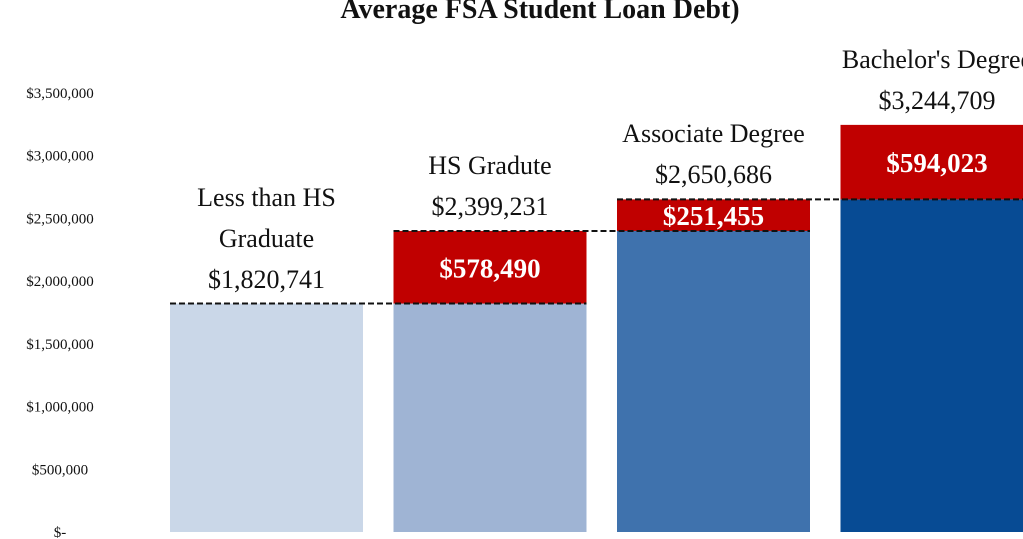 This screenshot has height=539, width=1023. What do you see at coordinates (60, 282) in the screenshot?
I see `y-tick-label: $2,000,000` at bounding box center [60, 282].